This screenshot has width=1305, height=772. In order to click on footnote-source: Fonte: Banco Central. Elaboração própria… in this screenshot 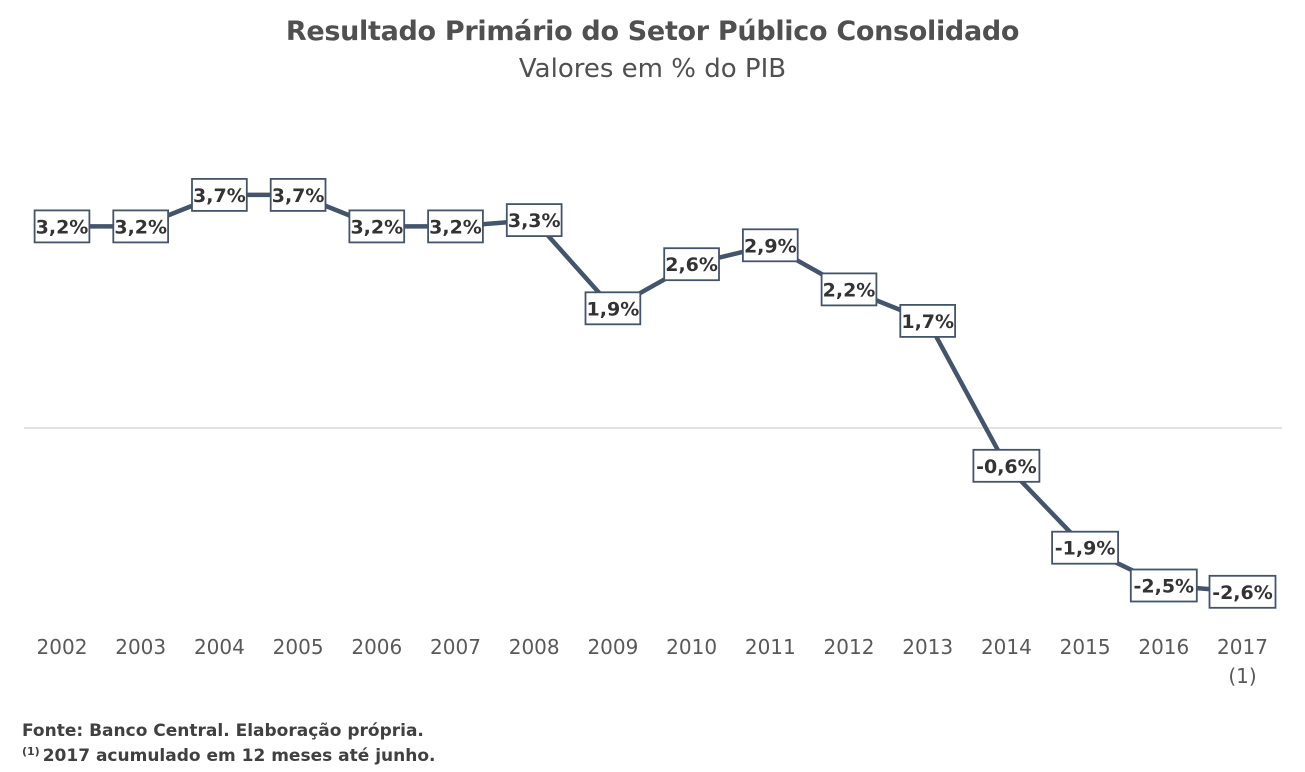, I will do `click(223, 731)`.